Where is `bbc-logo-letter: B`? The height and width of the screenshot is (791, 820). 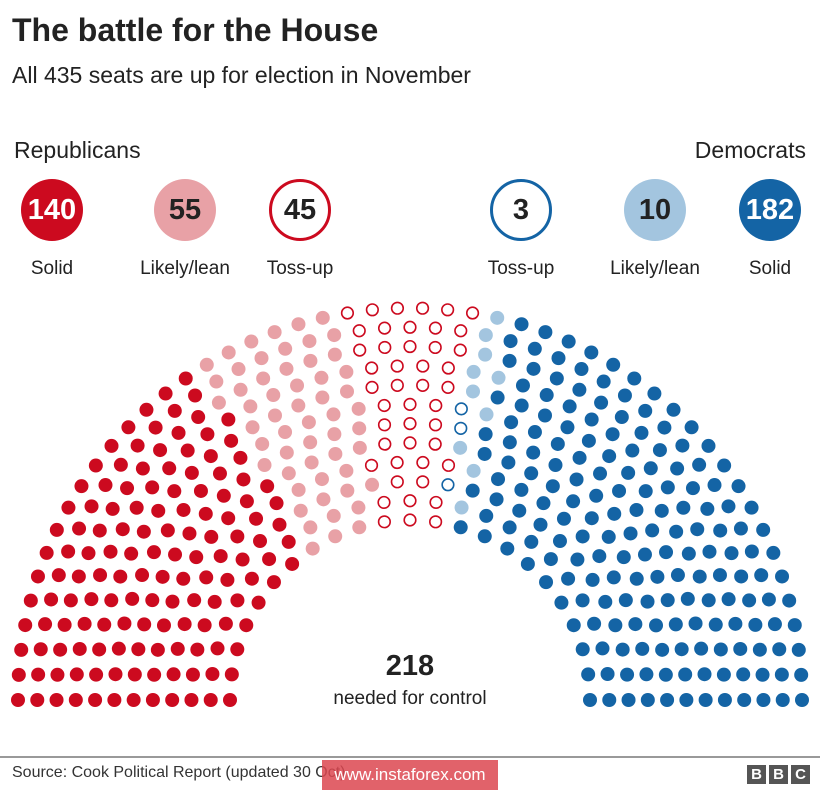 bbc-logo-letter: B is located at coordinates (778, 774).